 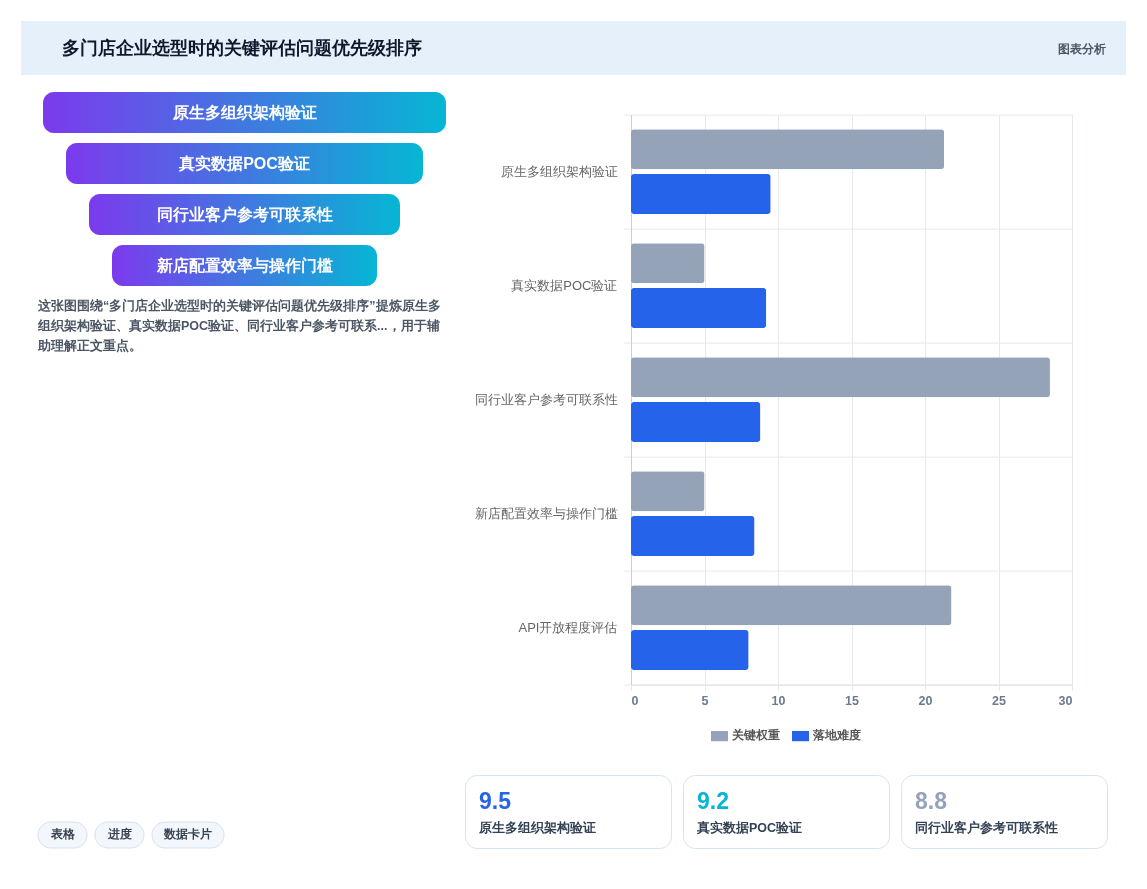 What do you see at coordinates (242, 48) in the screenshot?
I see `text: 多门店企业选型时的关键评估问题优先级排序` at bounding box center [242, 48].